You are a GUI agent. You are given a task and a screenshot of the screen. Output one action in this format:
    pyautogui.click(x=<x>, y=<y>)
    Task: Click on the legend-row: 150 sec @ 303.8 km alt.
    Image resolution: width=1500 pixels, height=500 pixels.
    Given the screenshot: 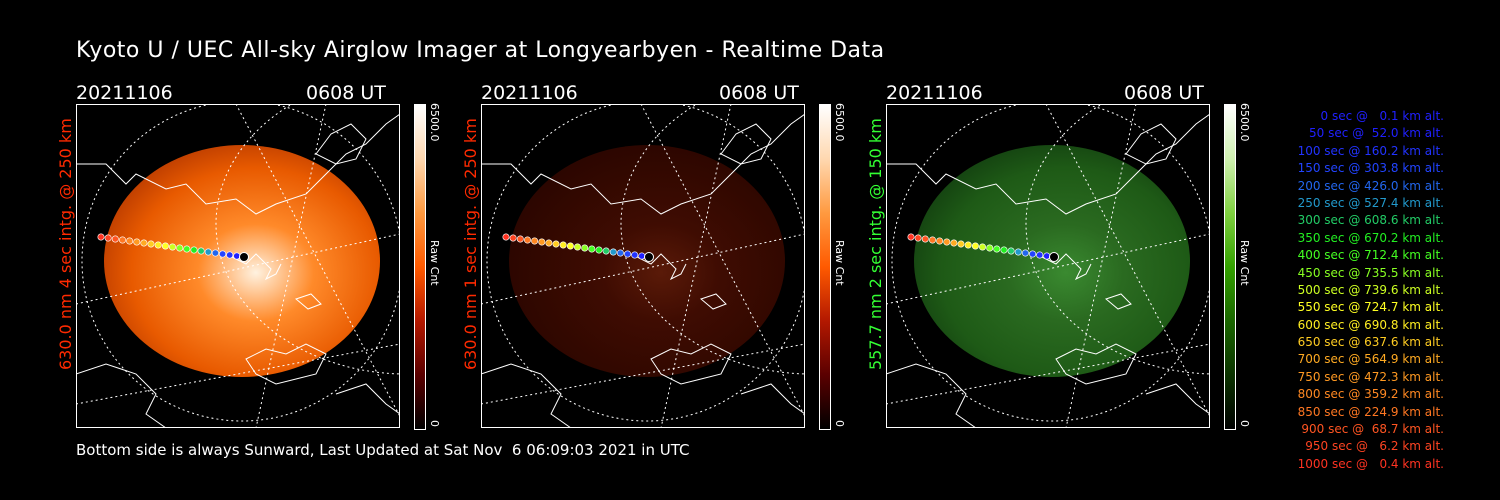 What is the action you would take?
    pyautogui.click(x=1370, y=168)
    